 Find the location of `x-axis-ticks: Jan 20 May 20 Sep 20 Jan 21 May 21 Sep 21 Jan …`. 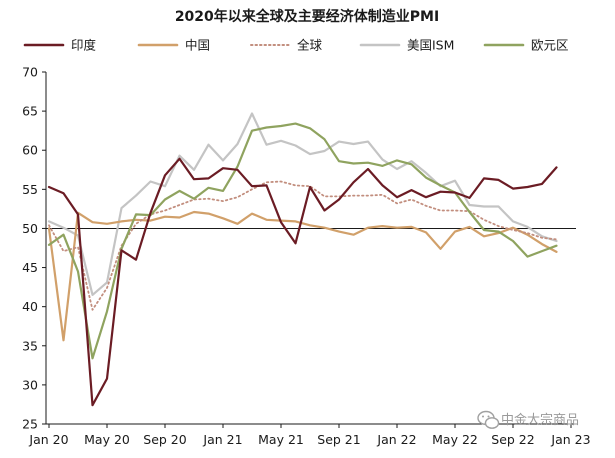

x-axis-ticks: Jan 20 May 20 Sep 20 Jan 21 May 21 Sep 21 Jan … is located at coordinates (309, 435).